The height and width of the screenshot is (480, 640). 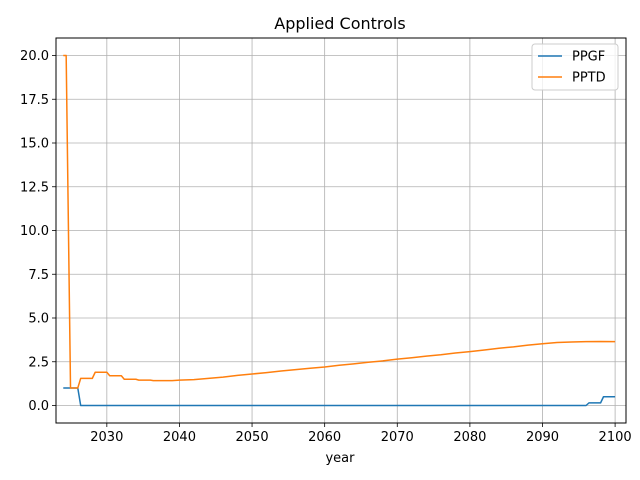 I want to click on y-tick-label: 0.0, so click(x=38, y=406).